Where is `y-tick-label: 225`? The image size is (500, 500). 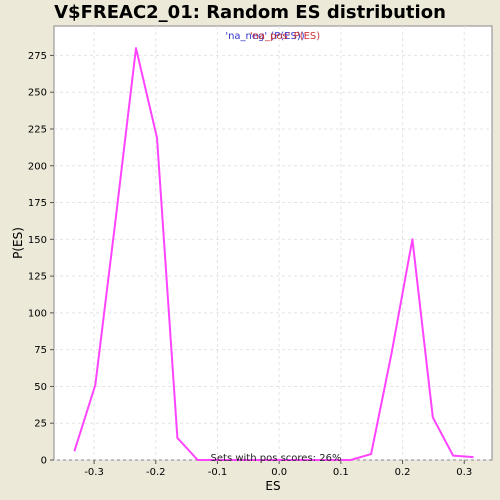
y-tick-label: 225 is located at coordinates (37, 129).